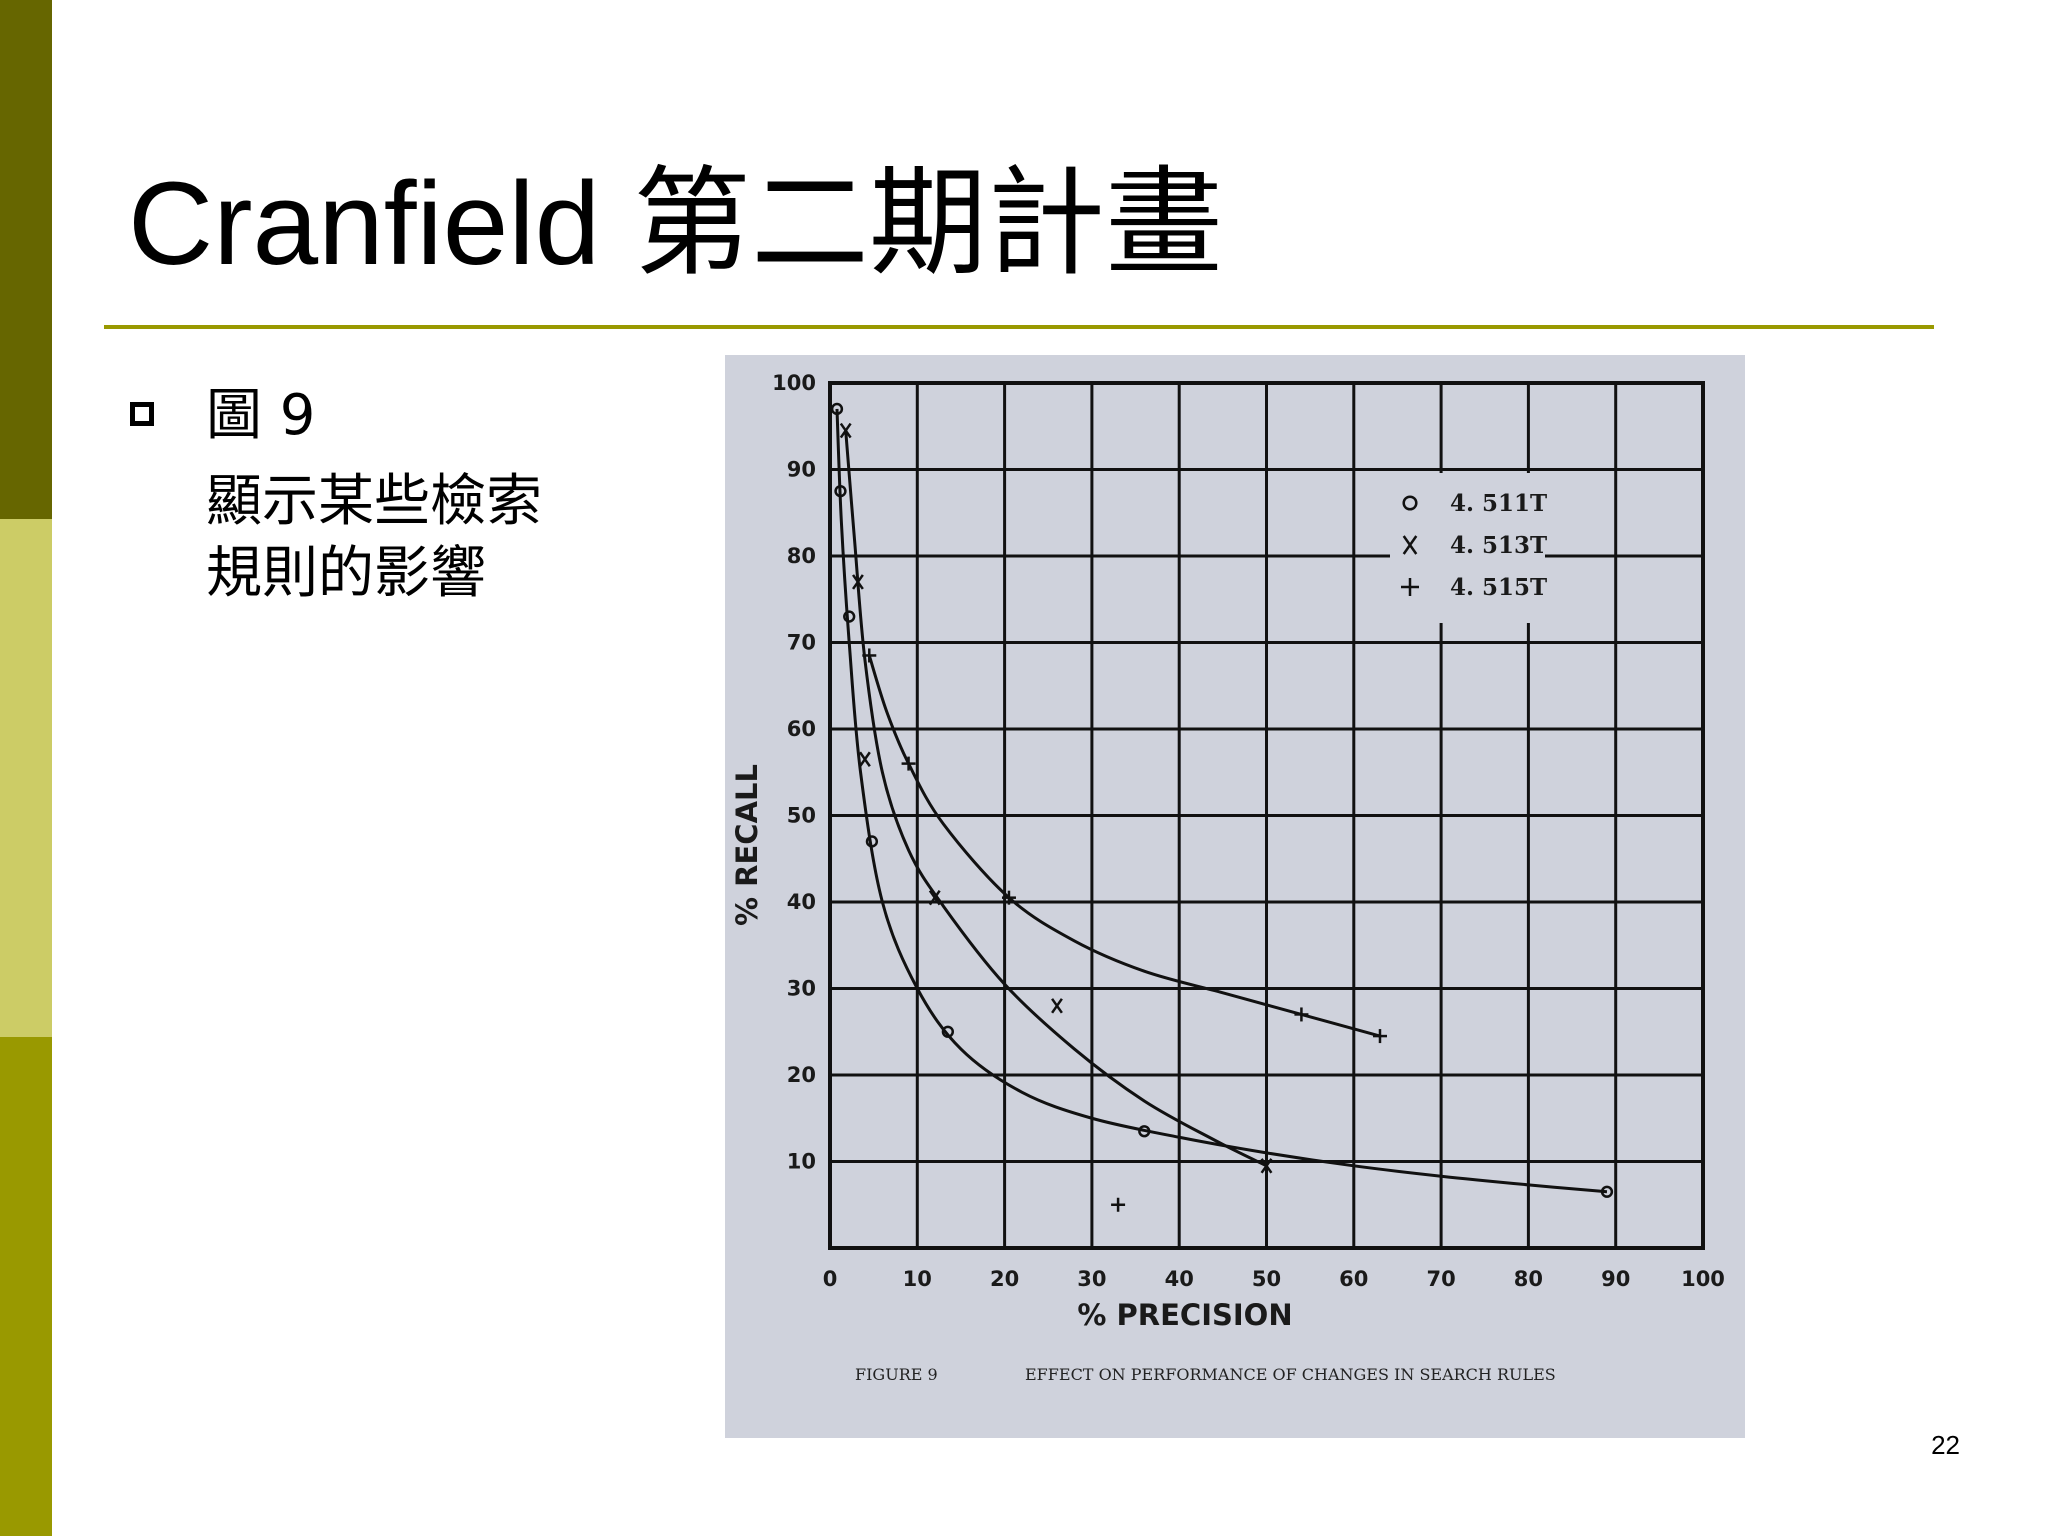  Describe the element at coordinates (801, 470) in the screenshot. I see `y-tick-label: 90` at that location.